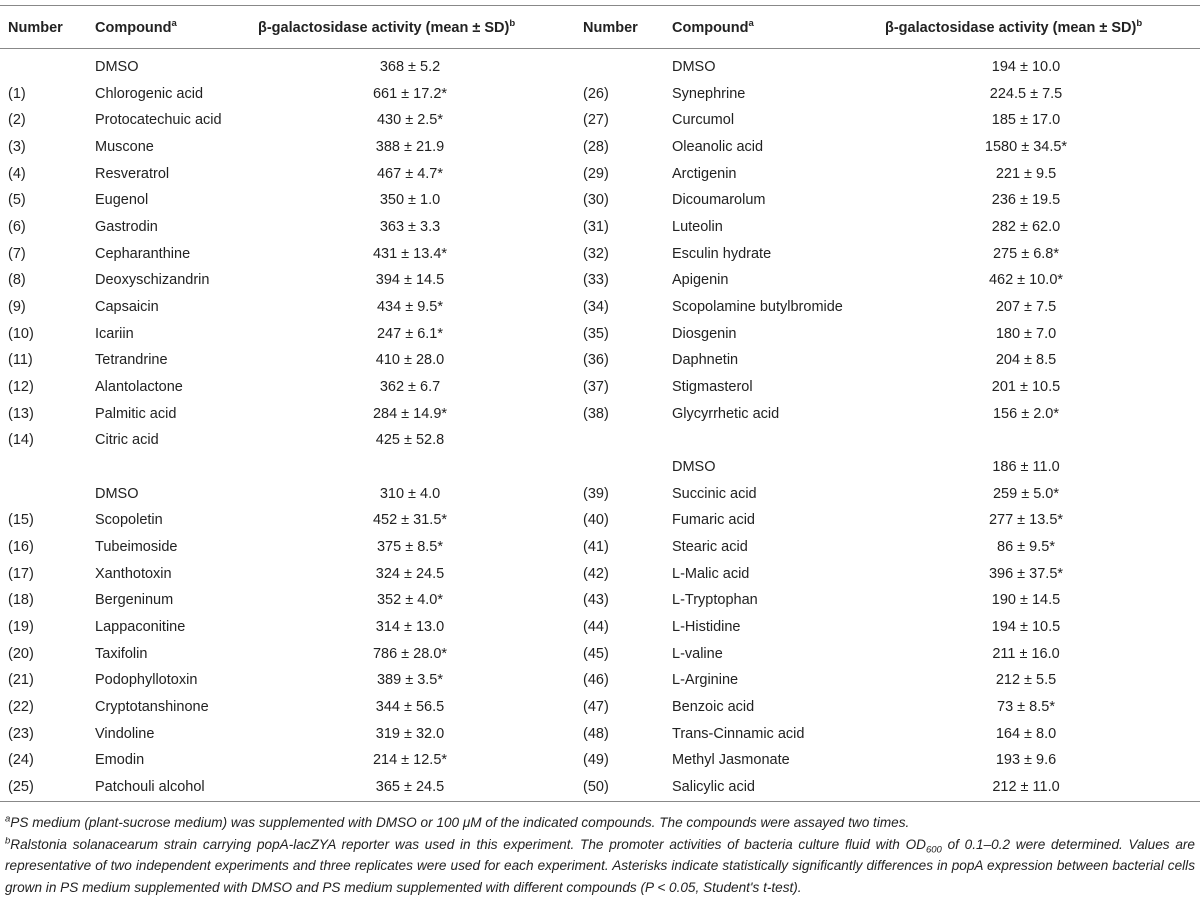 The width and height of the screenshot is (1200, 923). I want to click on number-cell: (4), so click(17, 173).